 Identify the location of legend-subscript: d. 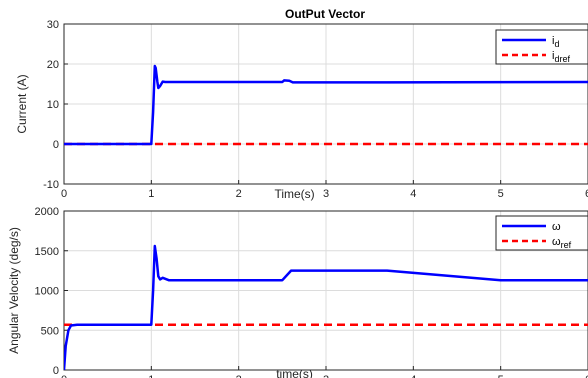
(556, 44).